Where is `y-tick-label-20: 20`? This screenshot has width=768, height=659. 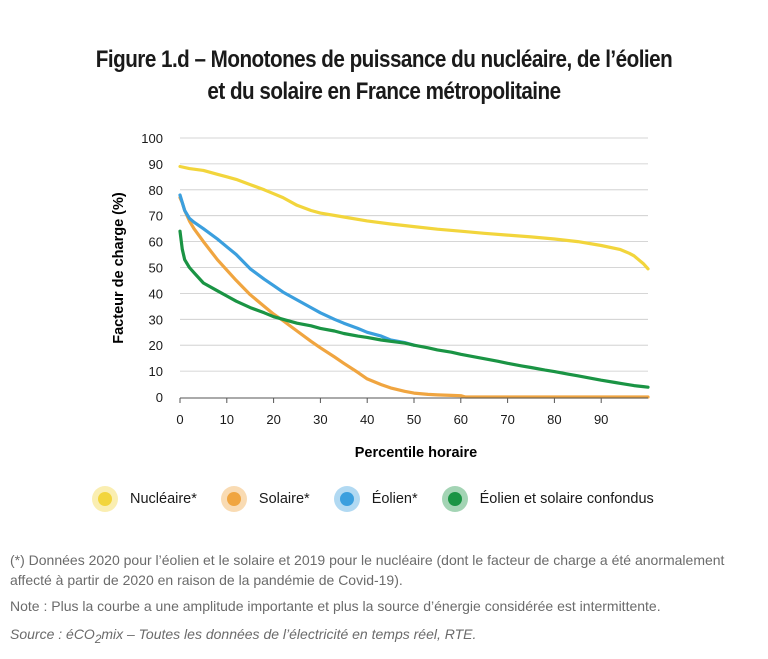
y-tick-label-20: 20 is located at coordinates (156, 345).